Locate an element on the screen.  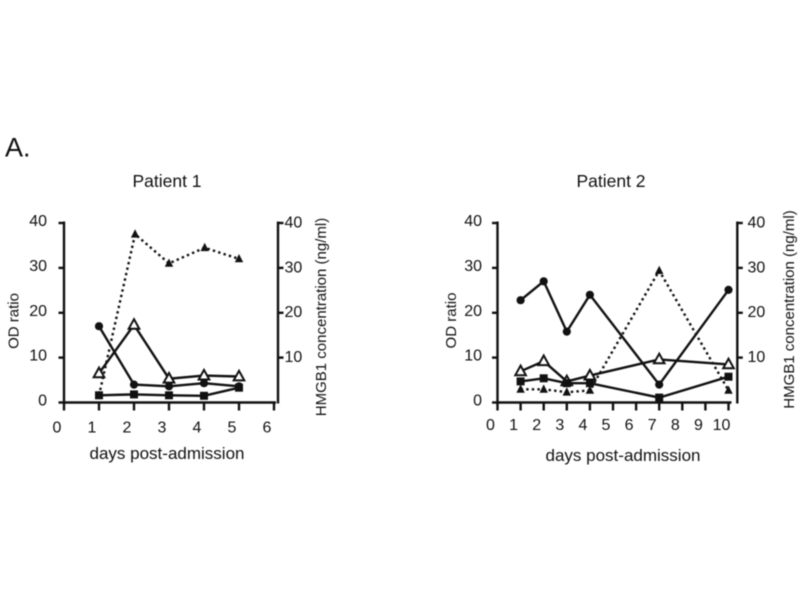
svg-text: A. is located at coordinates (18, 148).